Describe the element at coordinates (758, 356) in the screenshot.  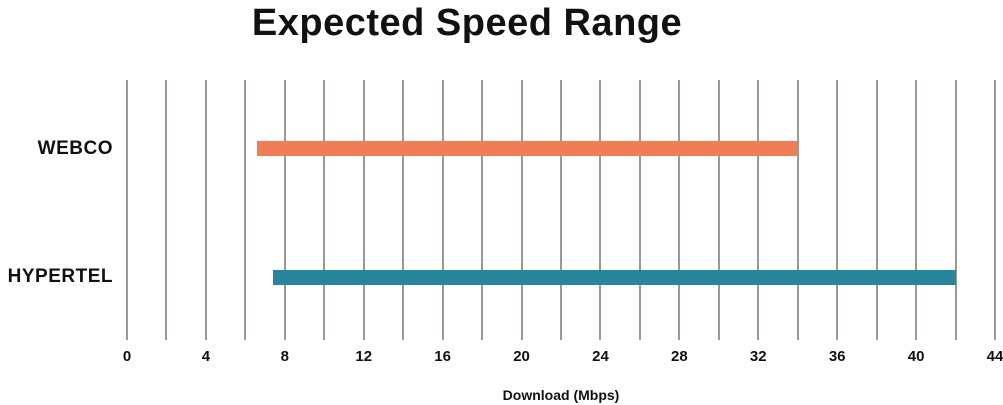
I see `x-tick-label-32: 32` at that location.